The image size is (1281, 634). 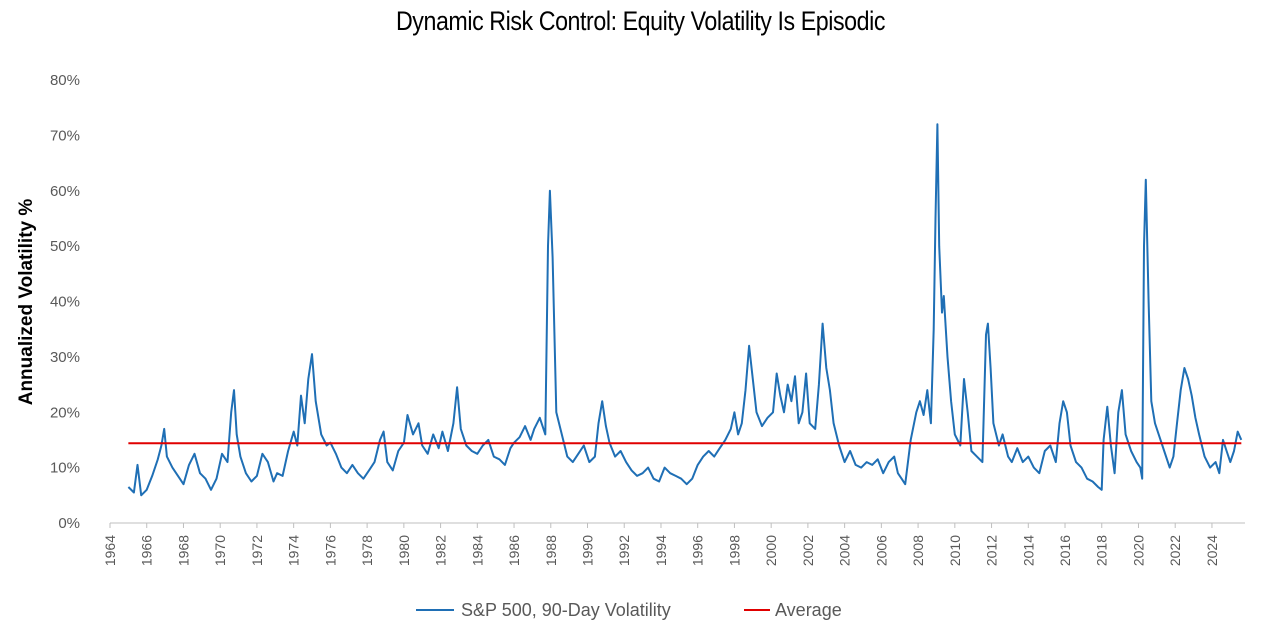 I want to click on x-tick-label: 1998, so click(x=734, y=550).